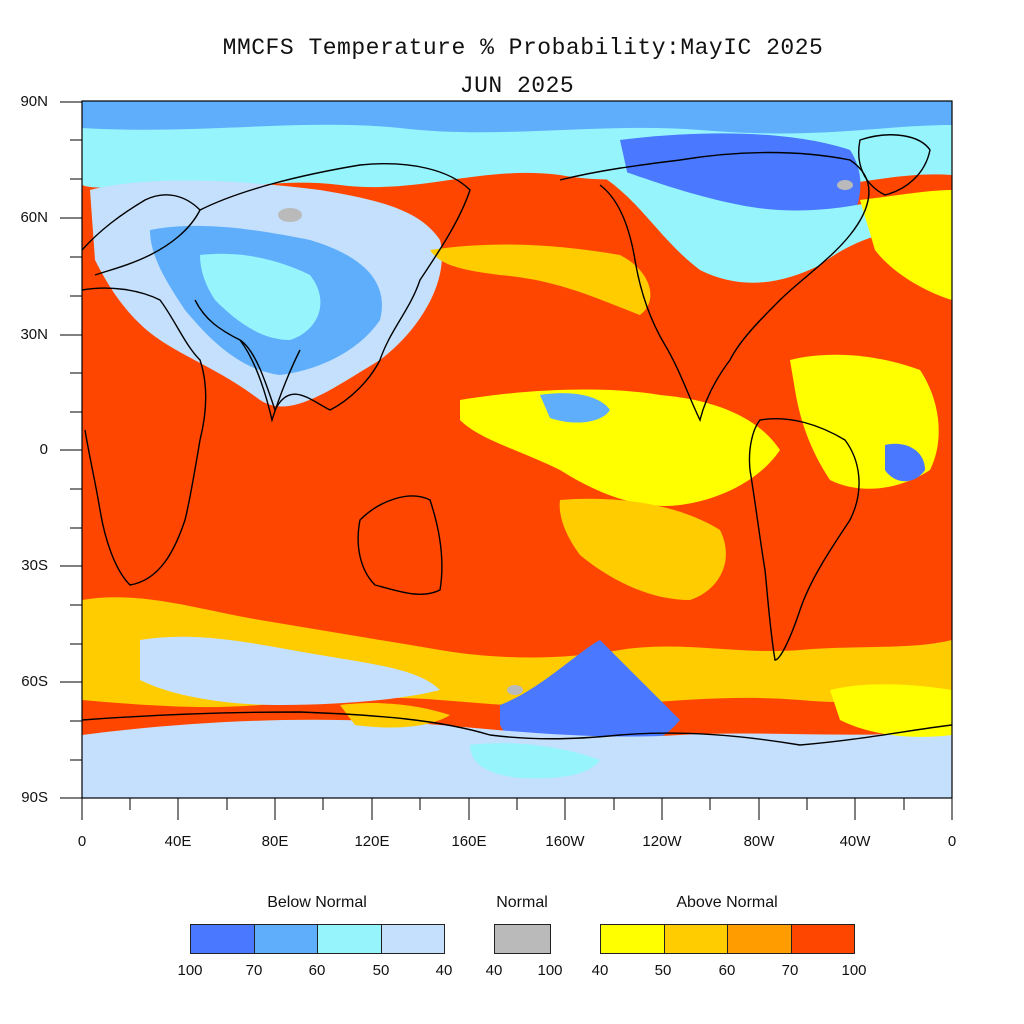  Describe the element at coordinates (855, 841) in the screenshot. I see `lon-label-40w: 40W` at that location.